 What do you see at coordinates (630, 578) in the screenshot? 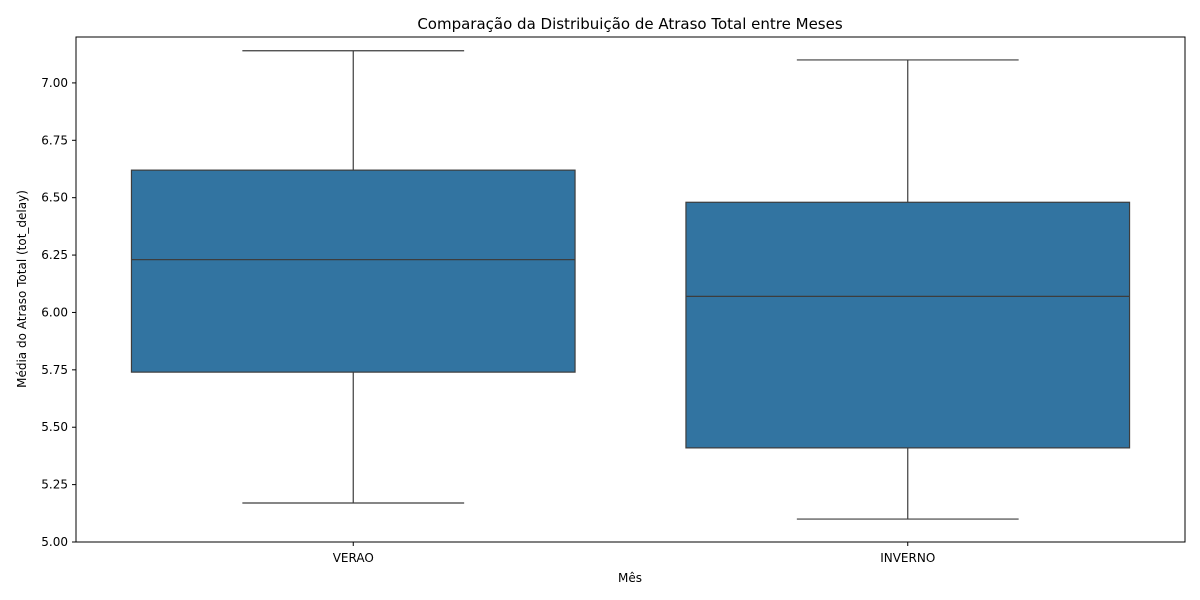
I see `x-axis-label: Mês` at bounding box center [630, 578].